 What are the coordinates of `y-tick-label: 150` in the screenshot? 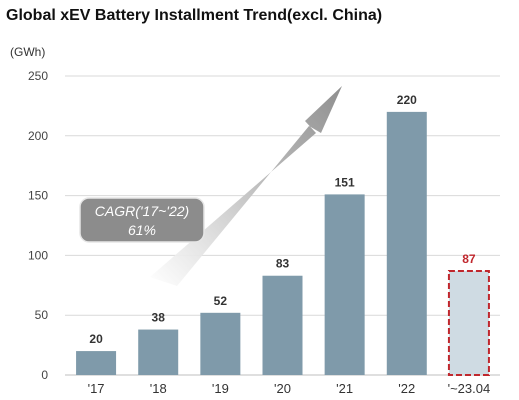 It's located at (38, 196).